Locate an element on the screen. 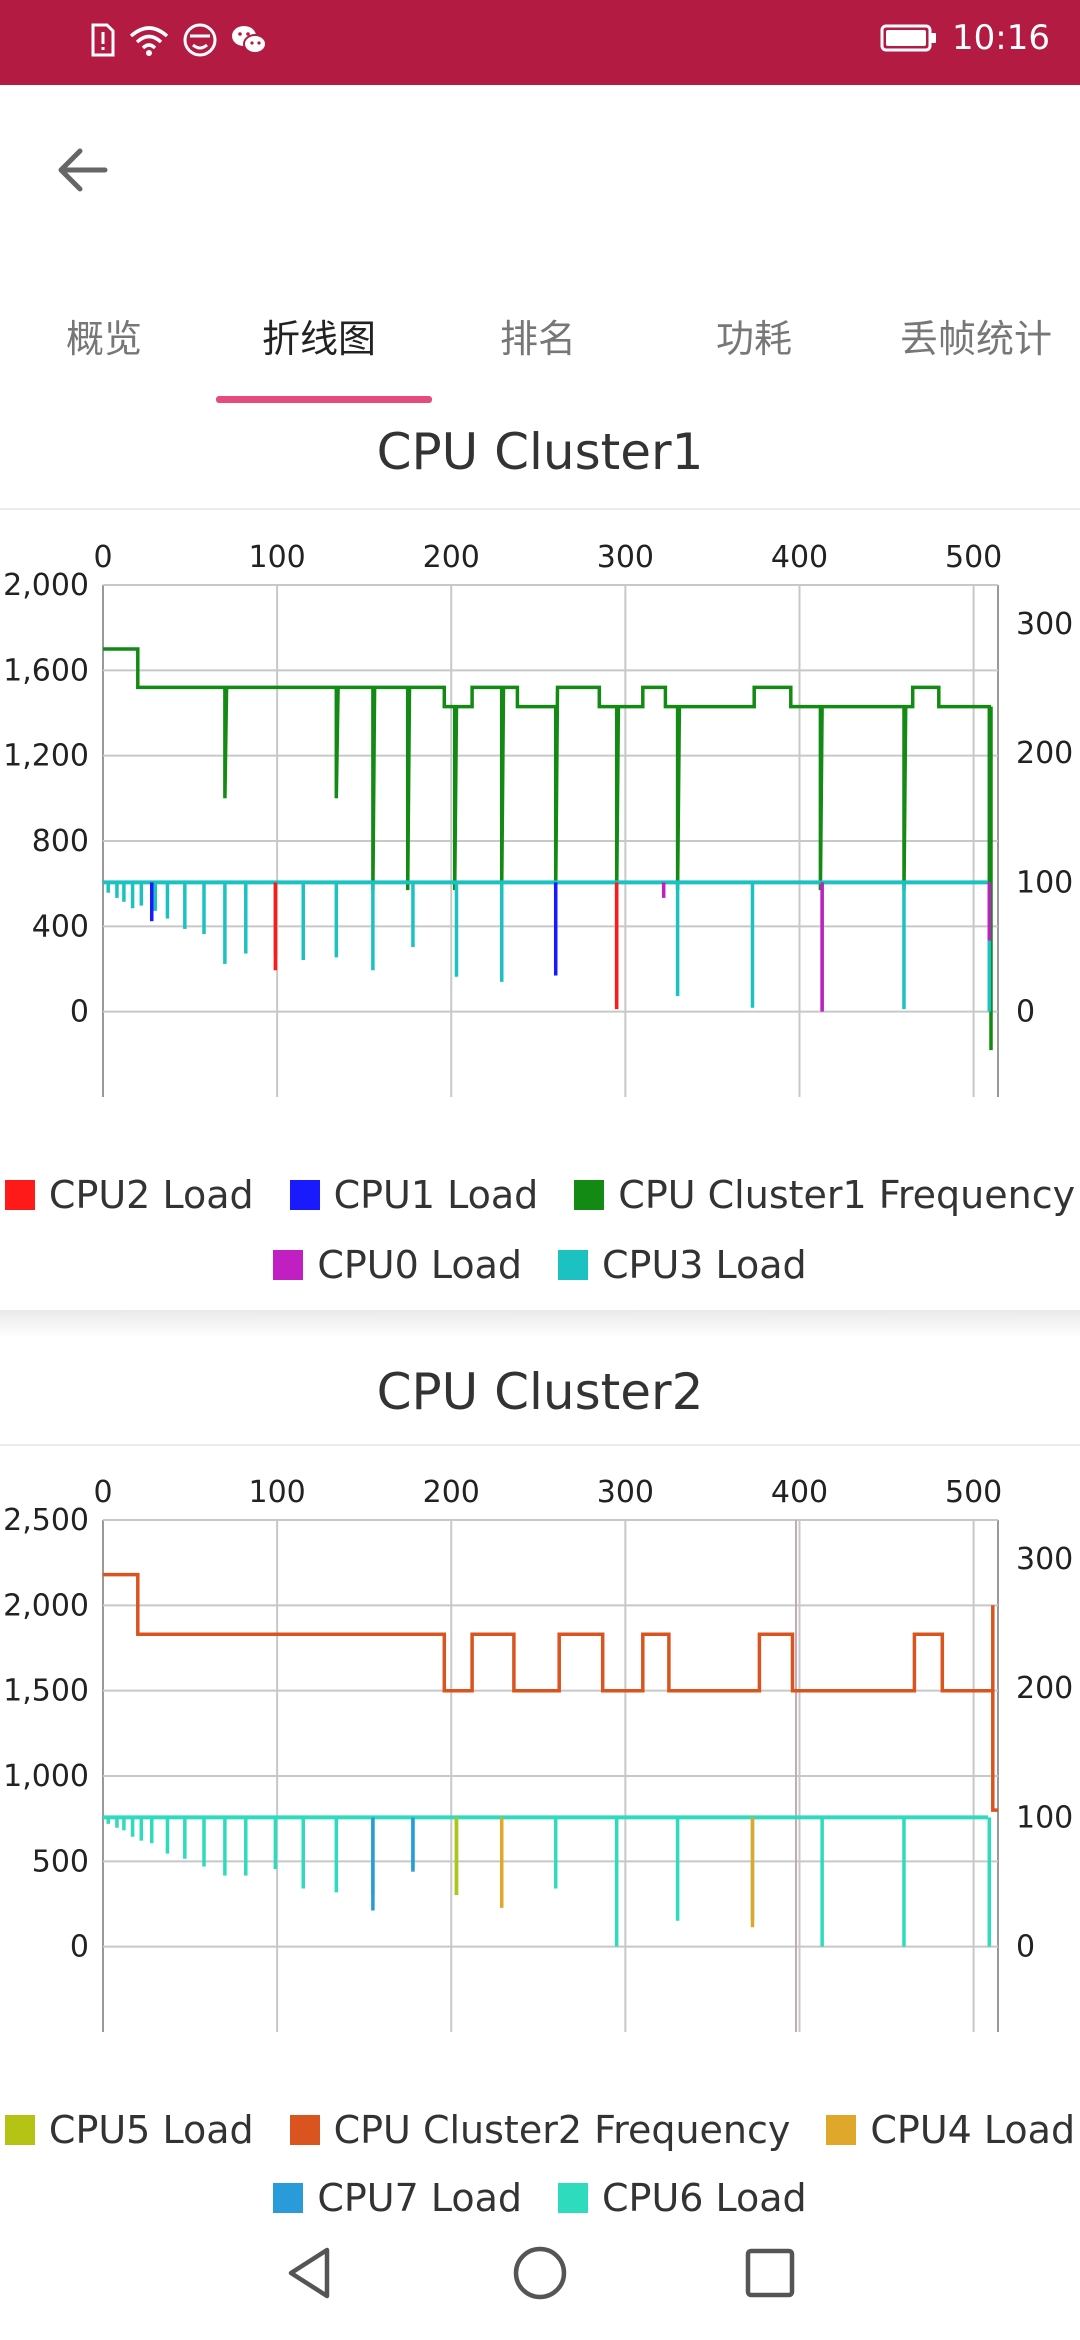 This screenshot has width=1080, height=2340. system-nav-bar is located at coordinates (540, 2282).